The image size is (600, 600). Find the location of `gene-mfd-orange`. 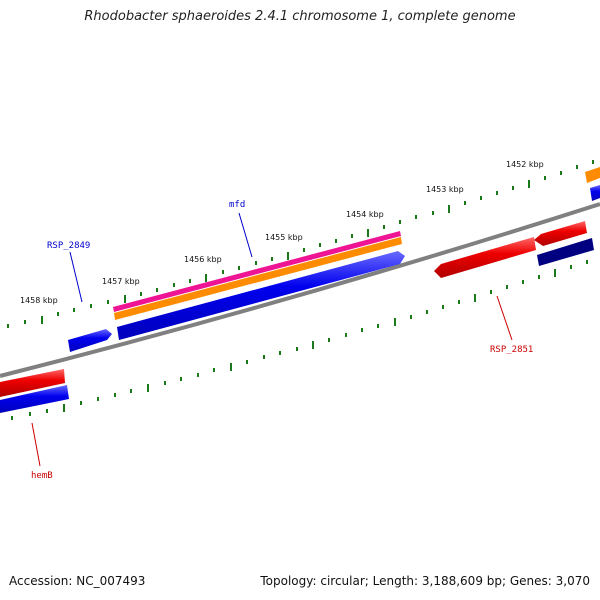

gene-mfd-orange is located at coordinates (258, 278).